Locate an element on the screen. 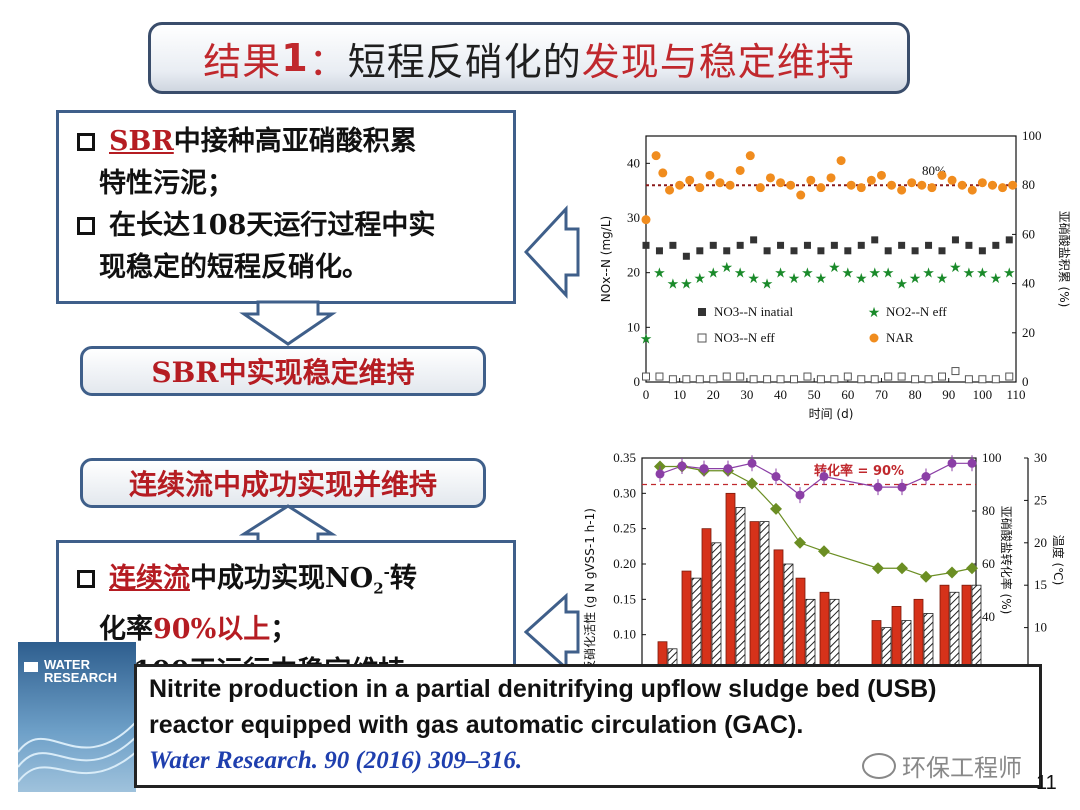 The image size is (1080, 810). bullet-1: SBR中接种高亚硝酸积累 is located at coordinates (295, 142).